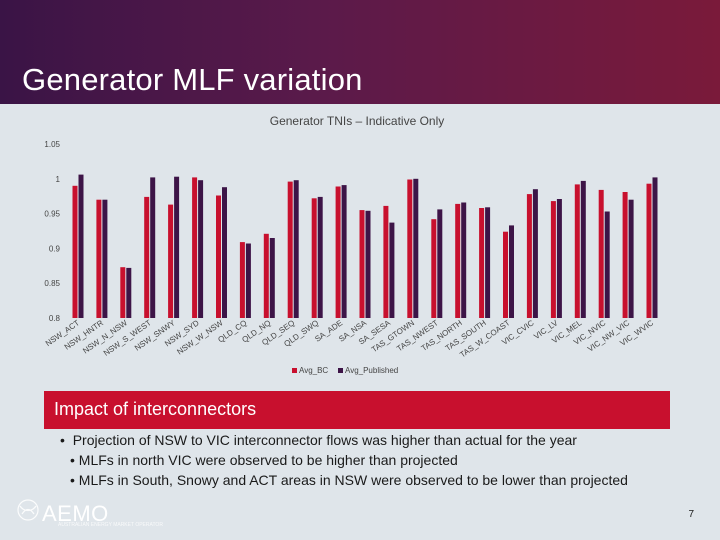 This screenshot has height=540, width=720. I want to click on aemo-logo-icon, so click(28, 510).